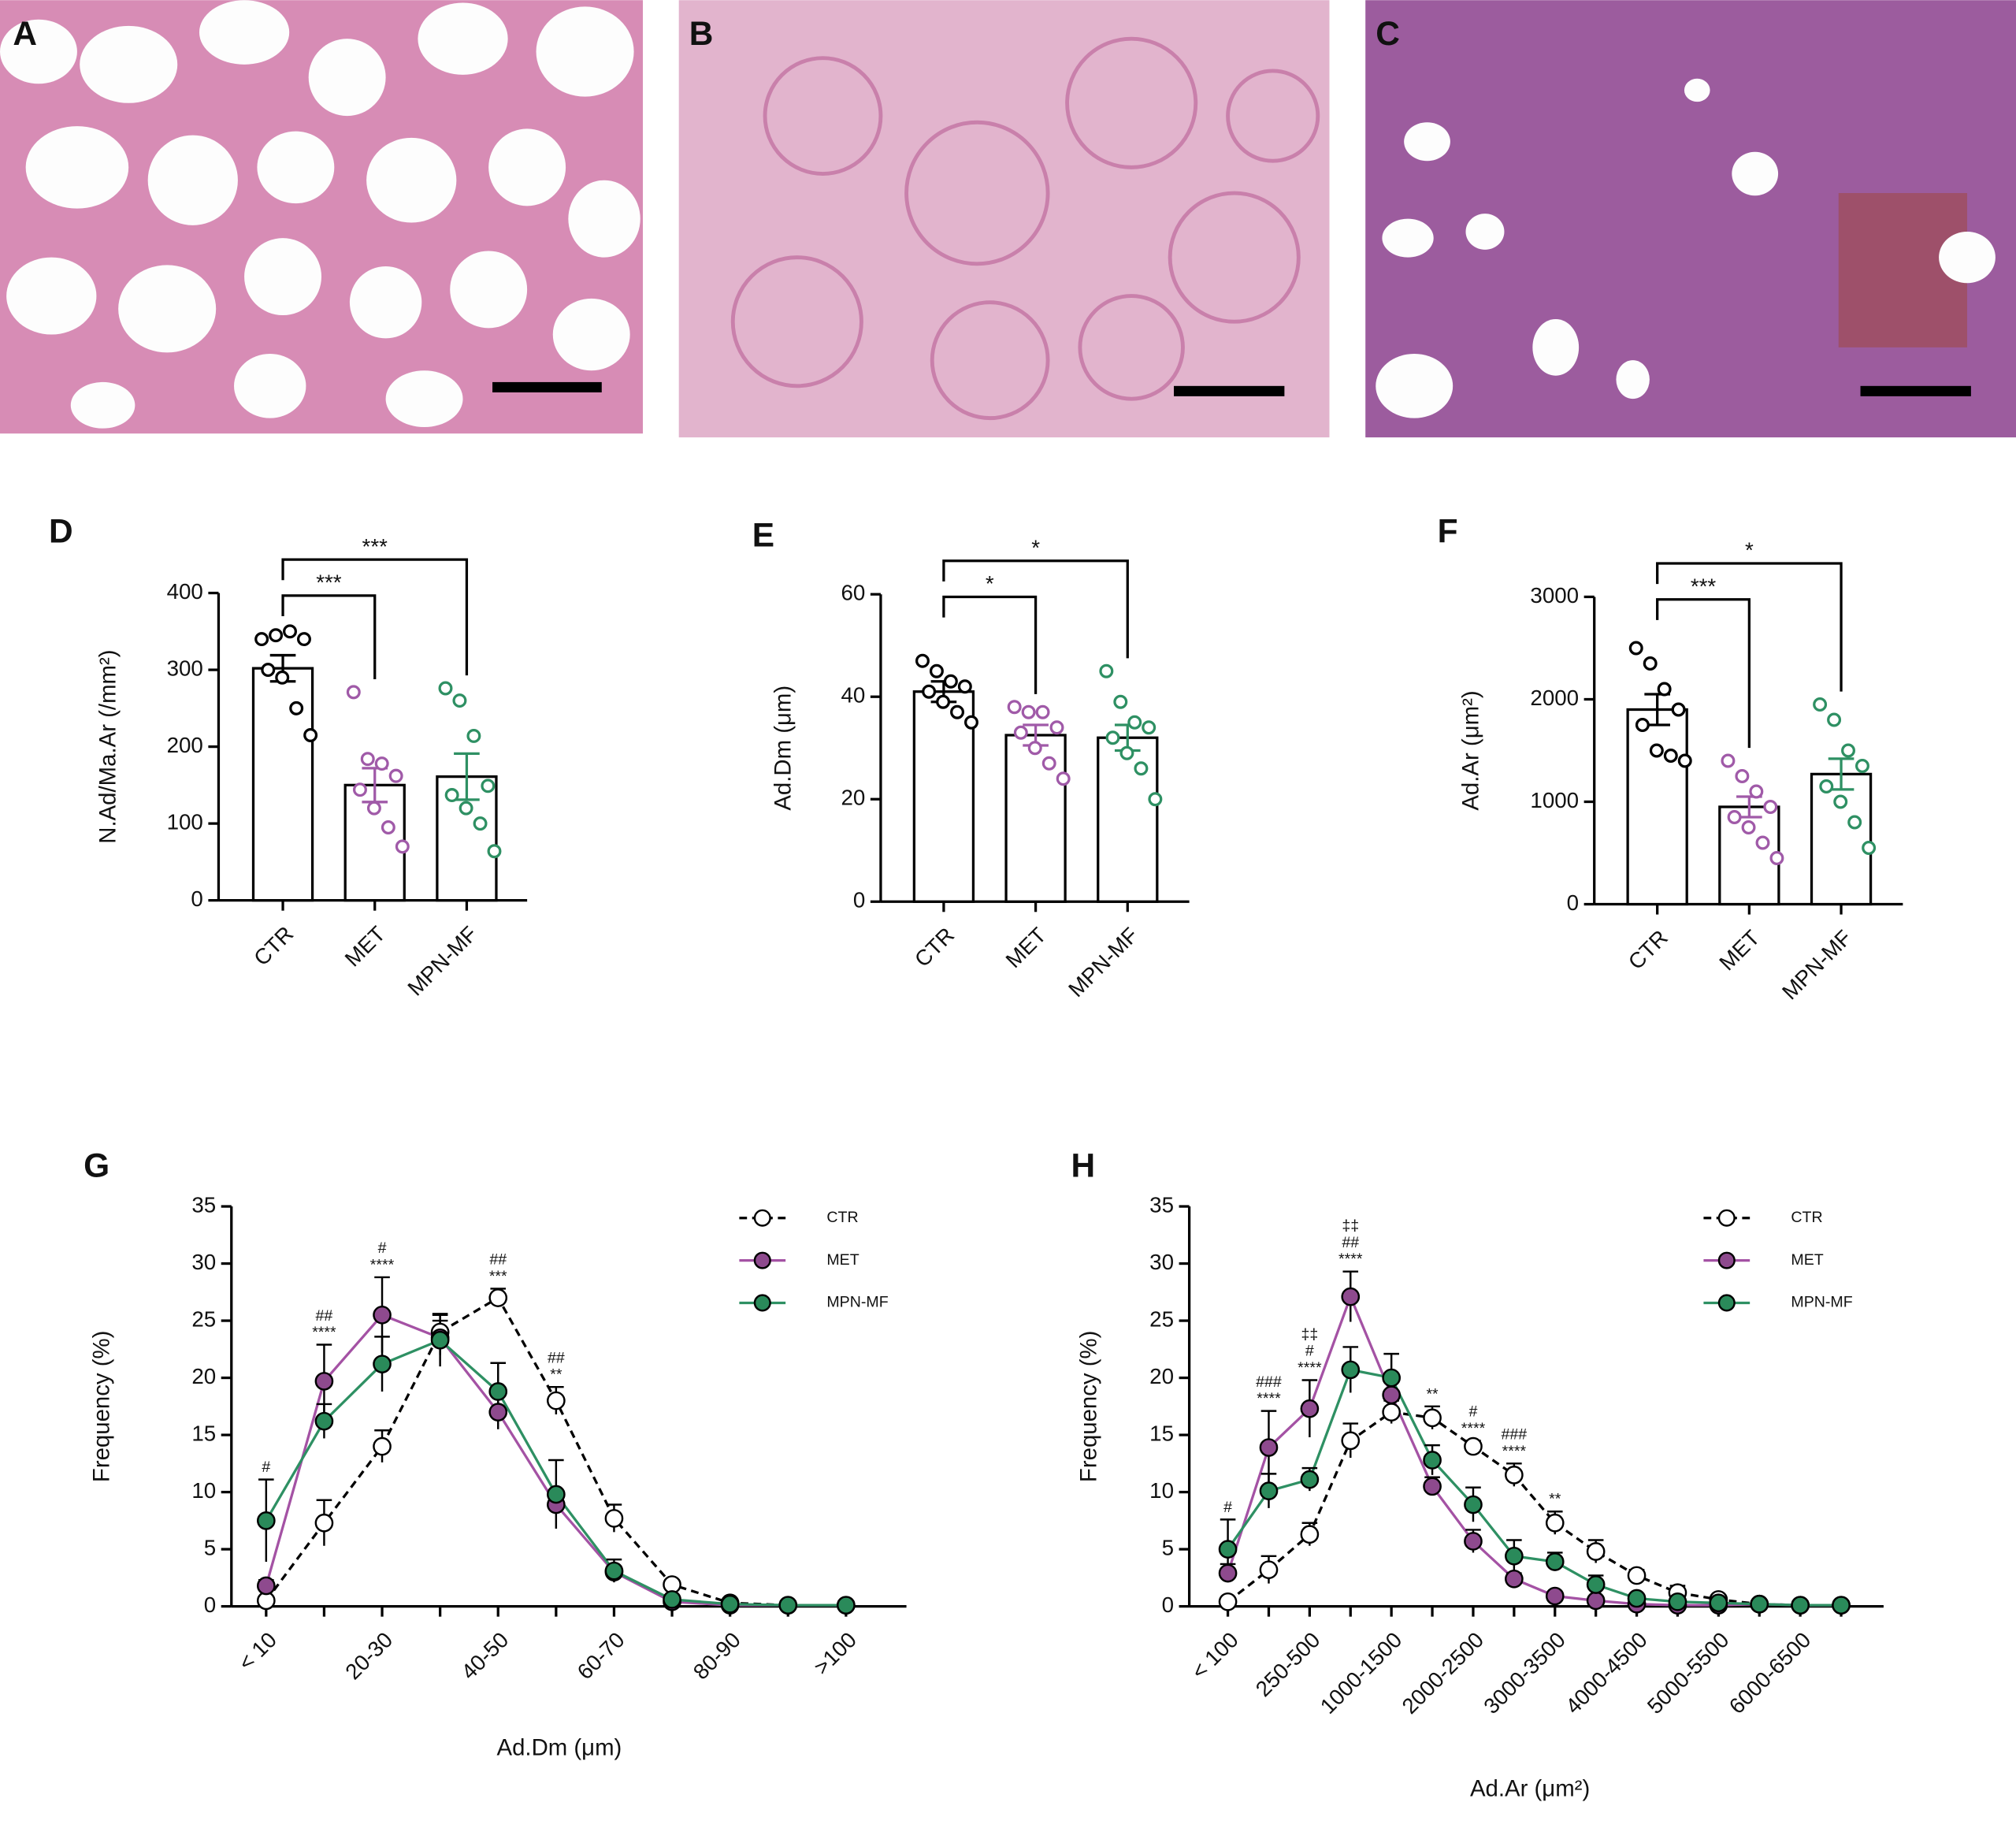 Image resolution: width=2016 pixels, height=1847 pixels. I want to click on image-c, so click(1690, 219).